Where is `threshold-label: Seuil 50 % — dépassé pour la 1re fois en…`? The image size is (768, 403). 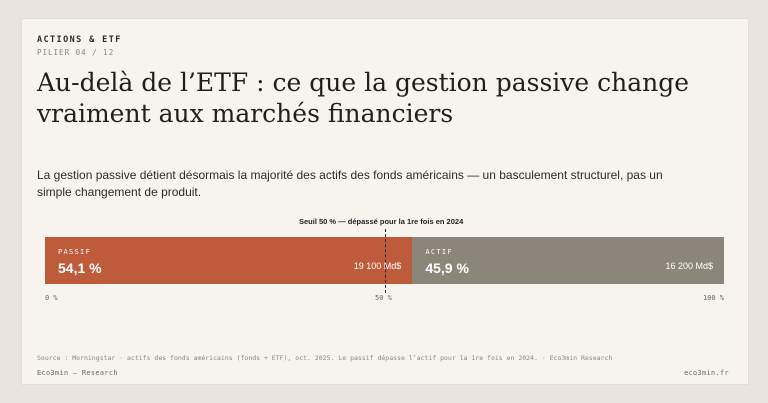 threshold-label: Seuil 50 % — dépassé pour la 1re fois en… is located at coordinates (381, 221).